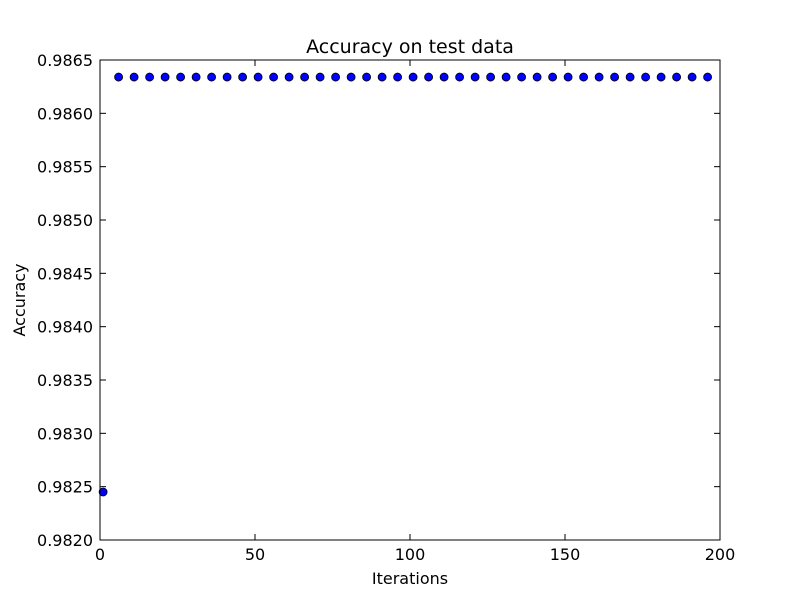 The image size is (800, 600). I want to click on y-axis-label: Accuracy, so click(19, 299).